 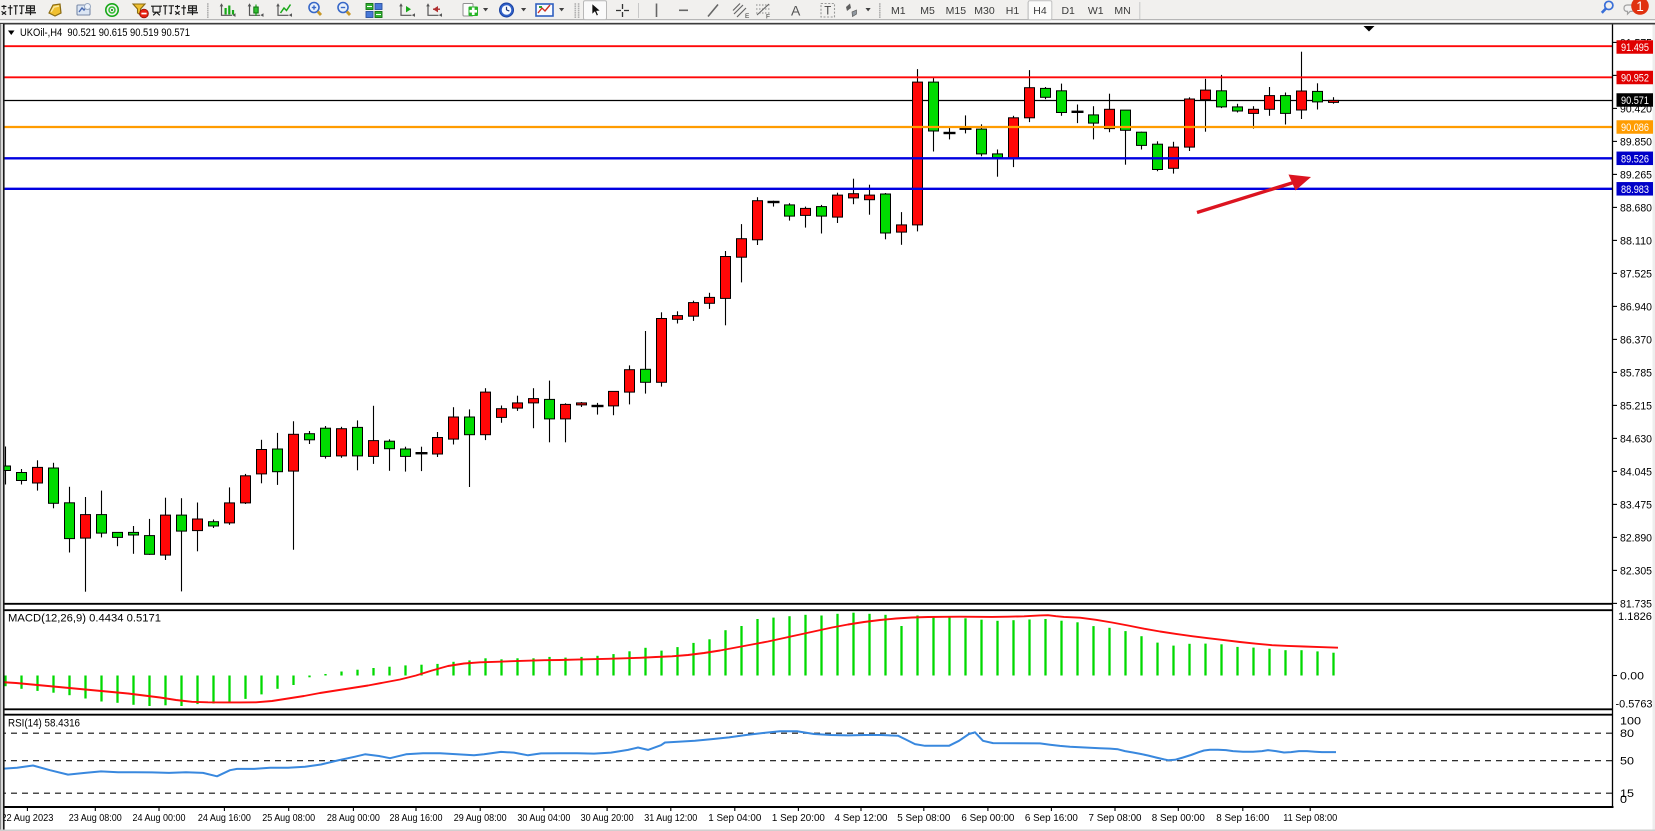 What do you see at coordinates (1636, 505) in the screenshot?
I see `svg-text: 83.475` at bounding box center [1636, 505].